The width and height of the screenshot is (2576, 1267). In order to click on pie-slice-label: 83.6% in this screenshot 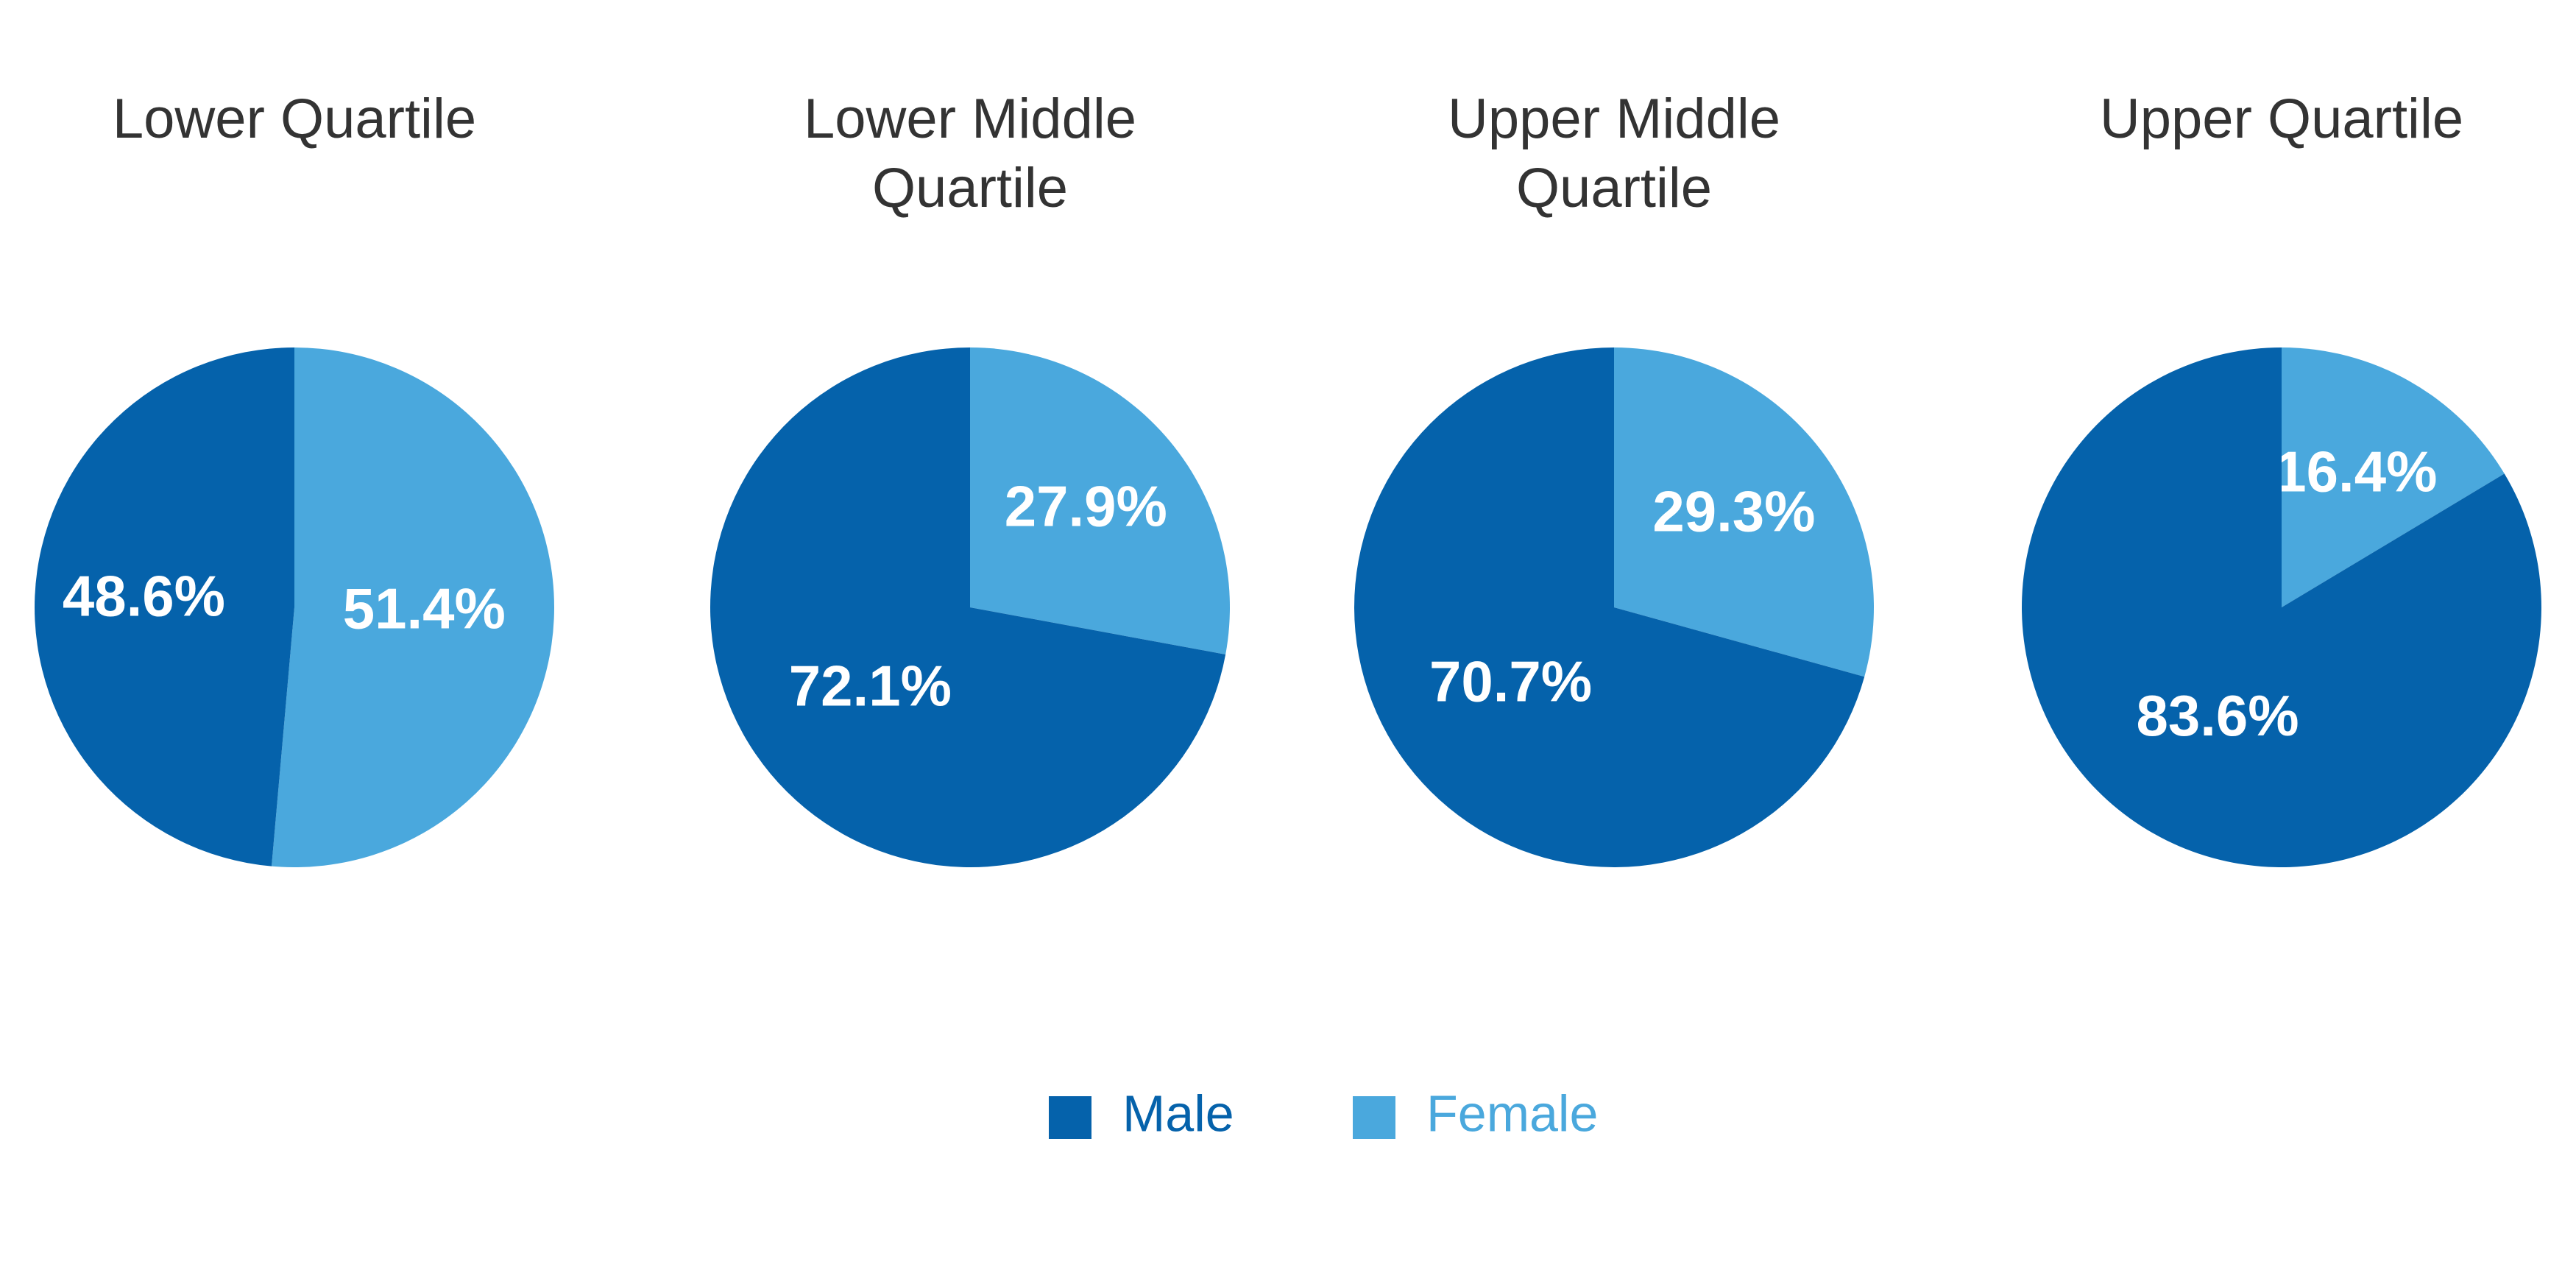, I will do `click(2217, 715)`.